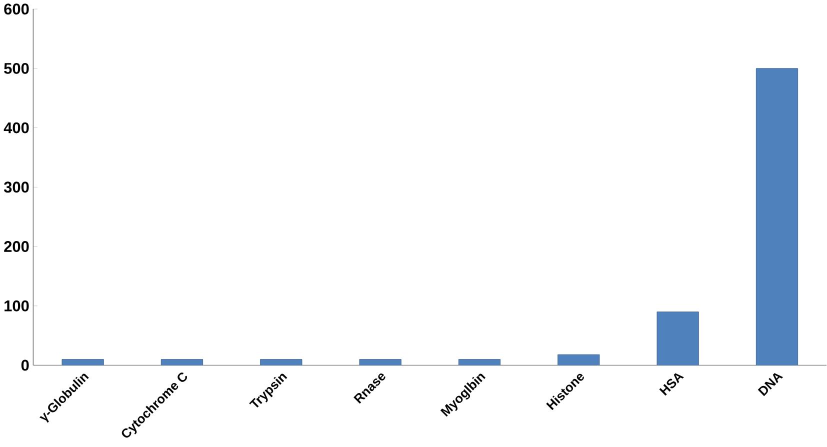 The height and width of the screenshot is (447, 827). I want to click on y-tick-label: 400, so click(16, 128).